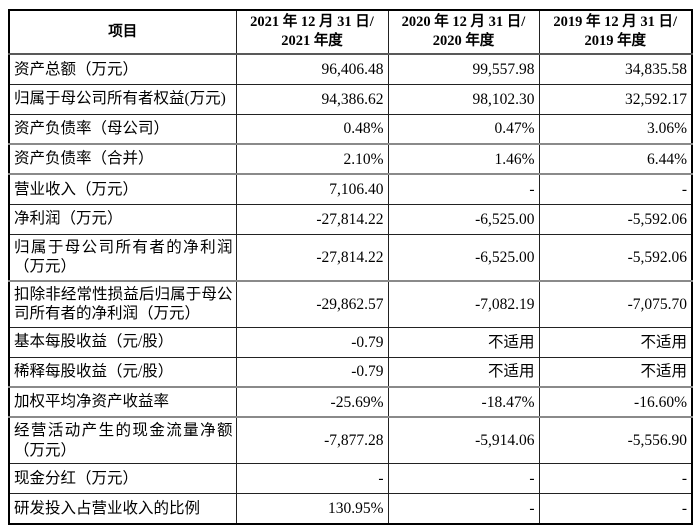  What do you see at coordinates (312, 440) in the screenshot?
I see `row-value: -7,877.28` at bounding box center [312, 440].